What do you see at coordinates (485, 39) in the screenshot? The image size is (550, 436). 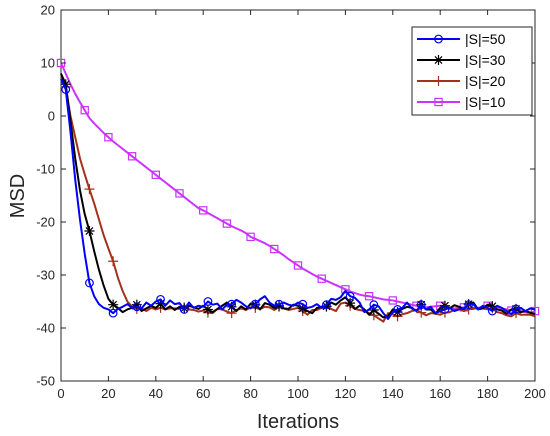 I see `legend-label: |S|=50` at bounding box center [485, 39].